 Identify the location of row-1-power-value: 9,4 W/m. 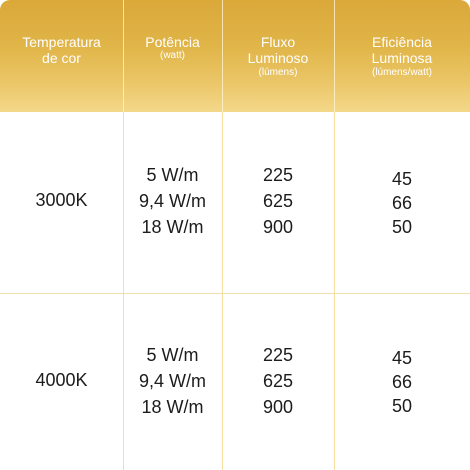
(172, 201).